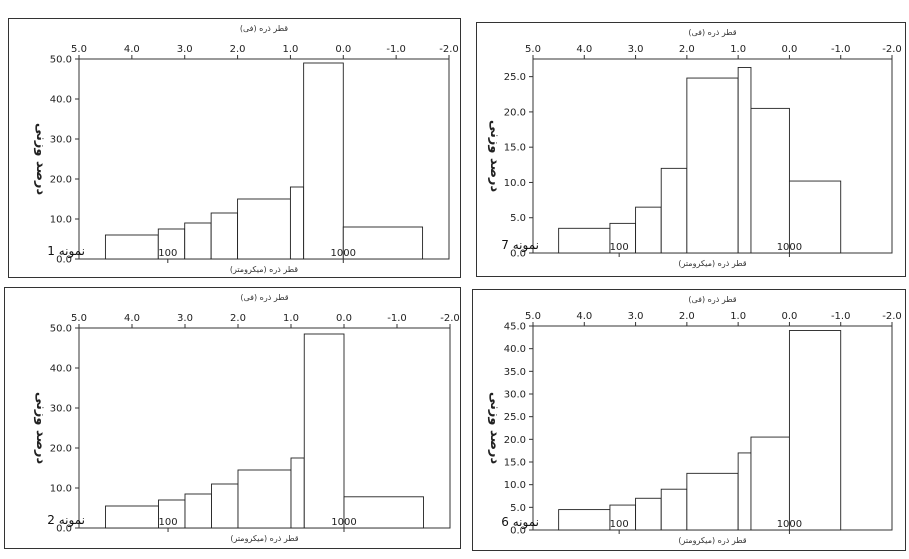  What do you see at coordinates (66, 520) in the screenshot?
I see `sample-label: نمونه 2` at bounding box center [66, 520].